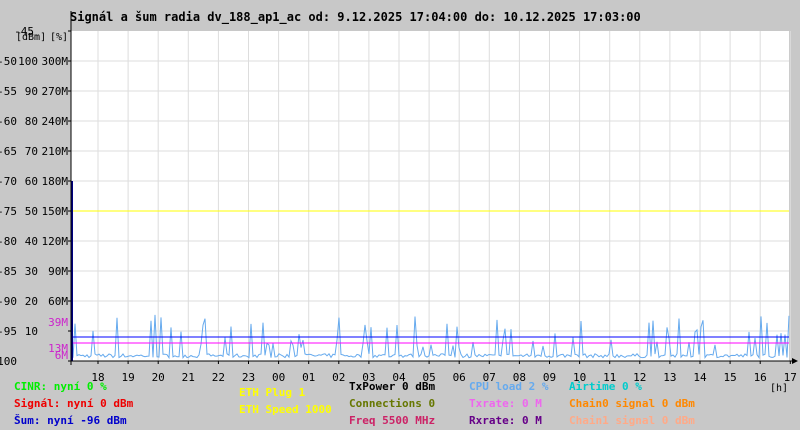 This screenshot has width=800, height=430. Describe the element at coordinates (31, 241) in the screenshot. I see `pct-tick-label: 40` at that location.